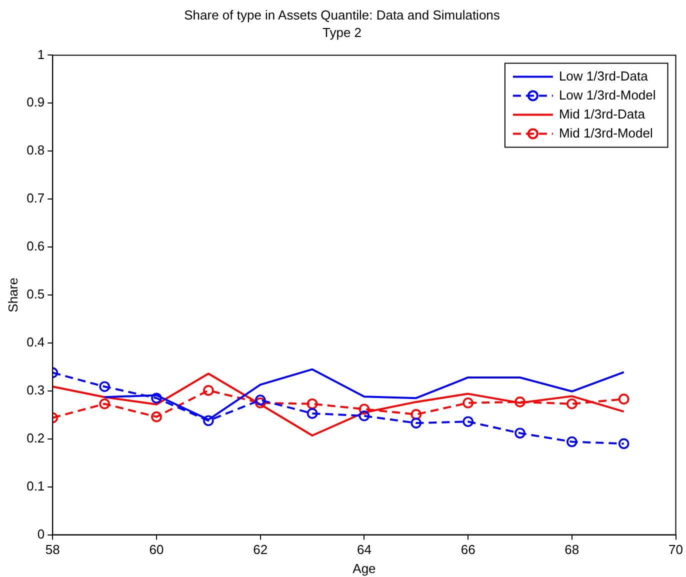  Describe the element at coordinates (12, 295) in the screenshot. I see `y-axis-title: Share` at that location.